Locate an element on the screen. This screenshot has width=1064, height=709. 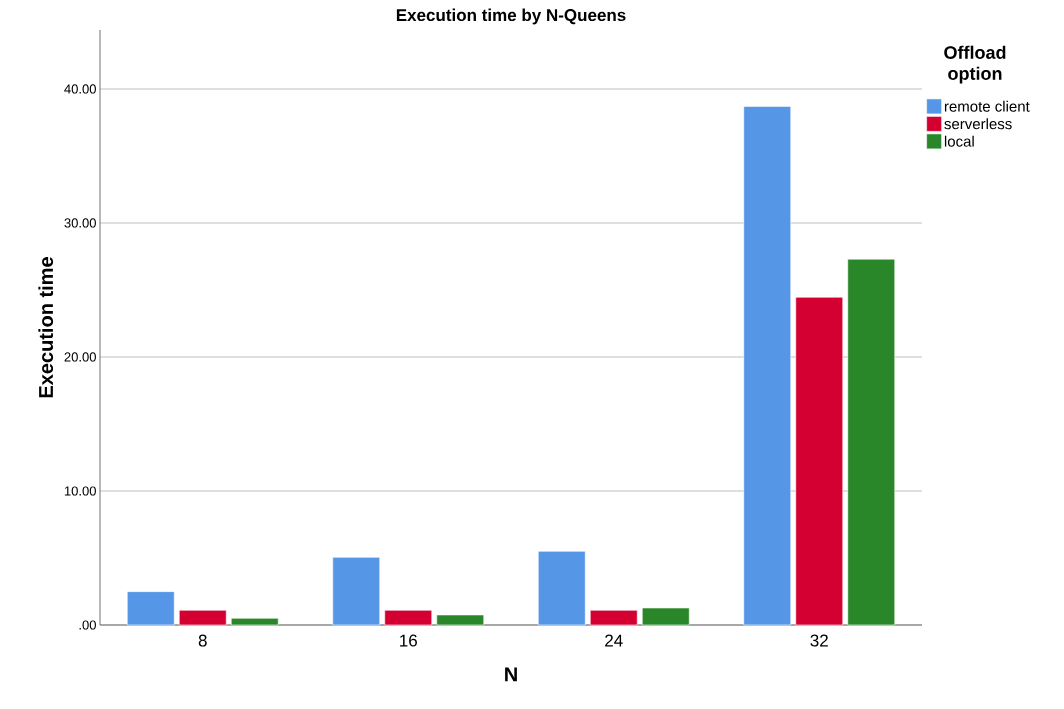
x-tick-label: 8 is located at coordinates (202, 640).